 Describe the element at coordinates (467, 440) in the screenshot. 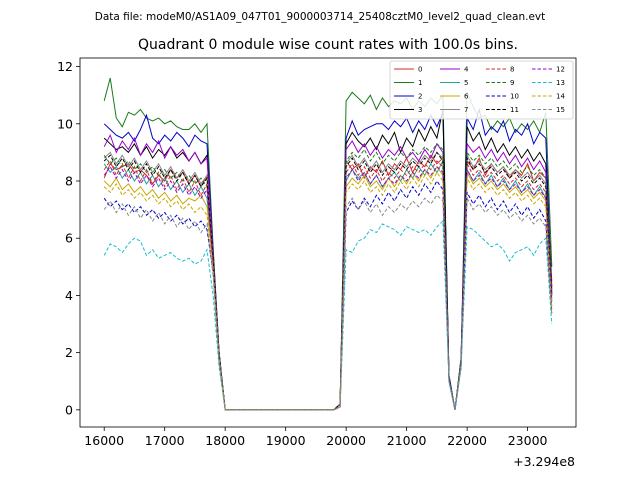

I see `x-tick-label-22000: 22000` at that location.